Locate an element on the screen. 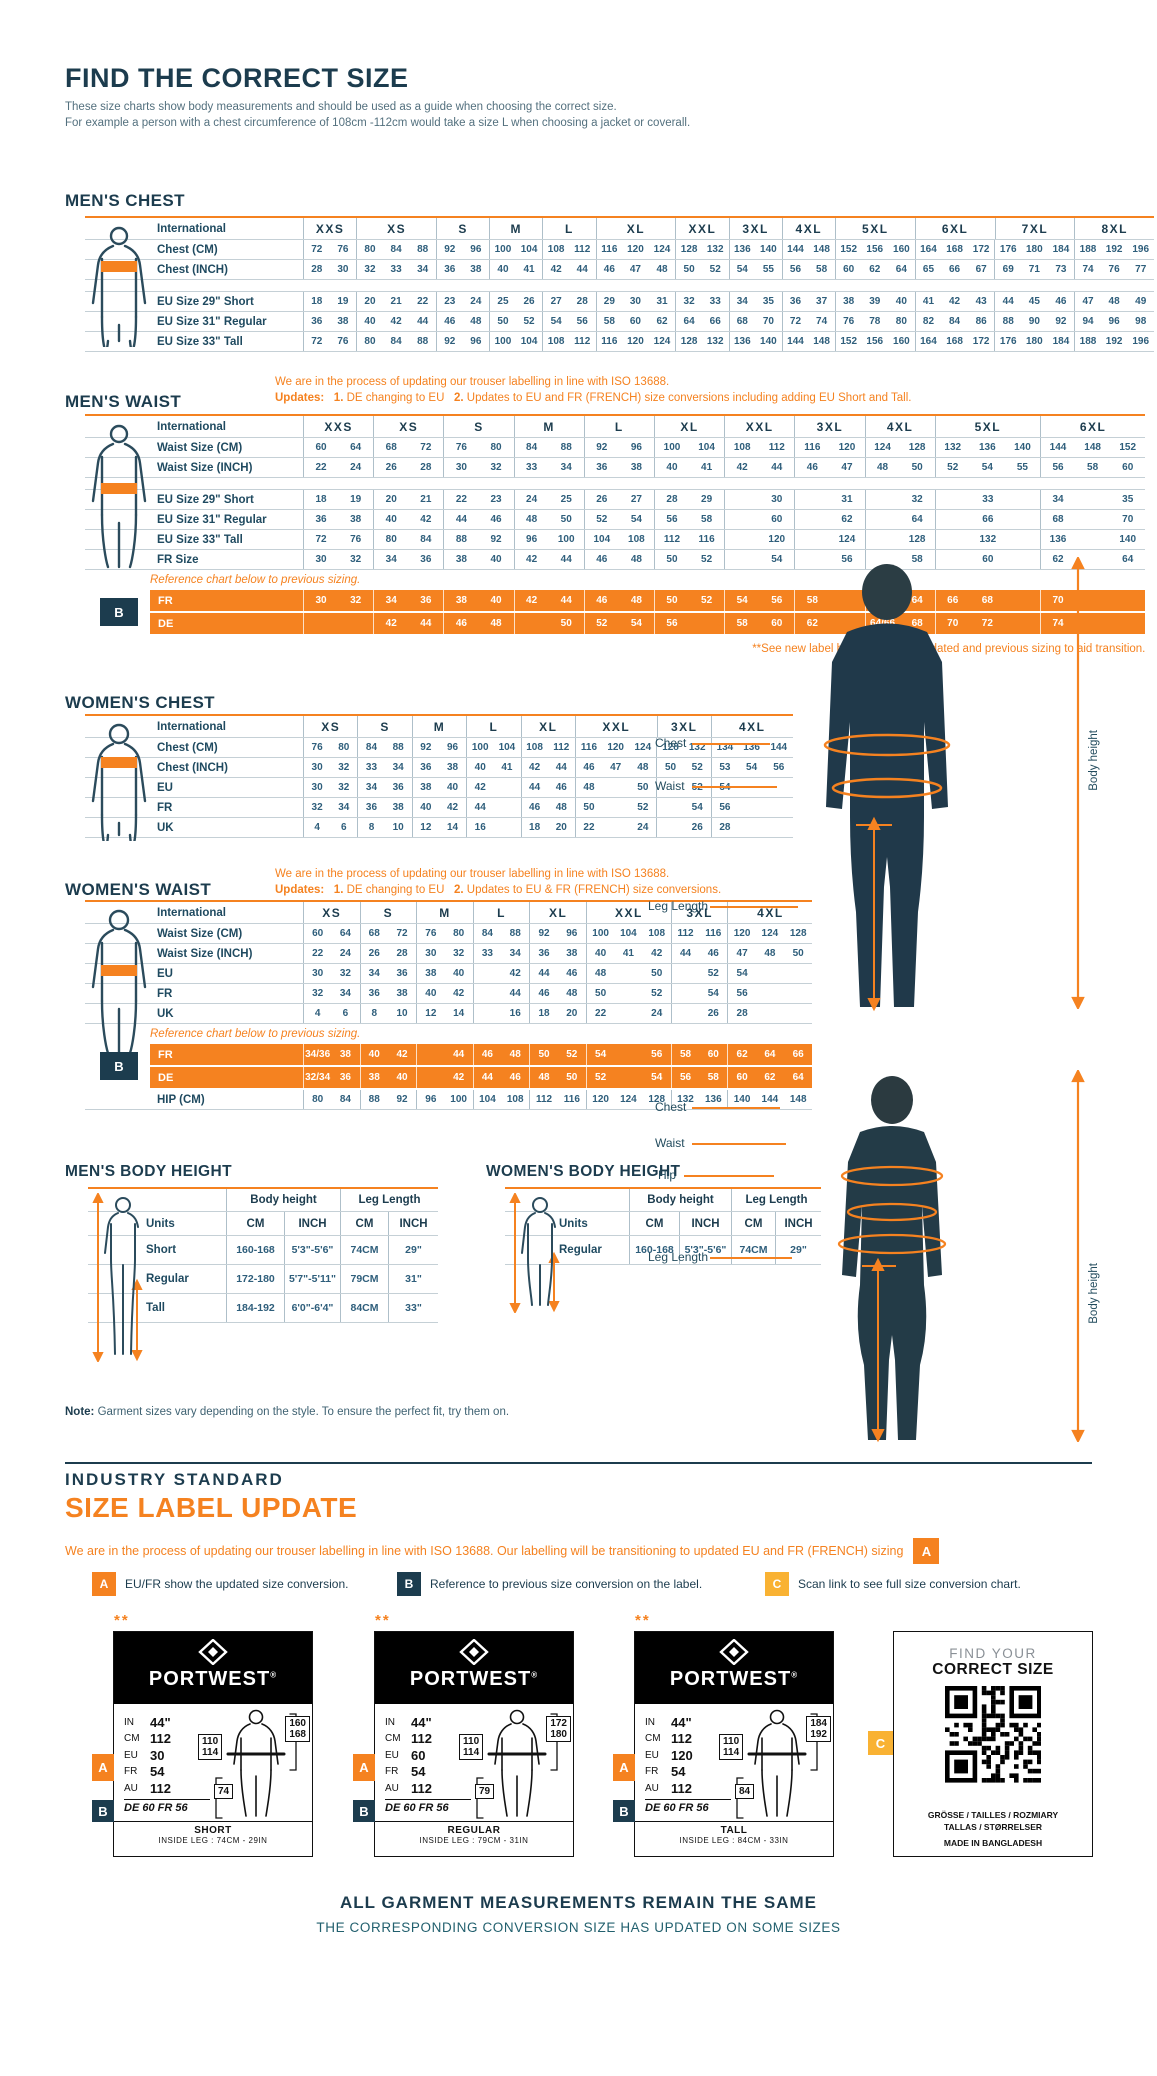 The height and width of the screenshot is (2076, 1157). transition-stars: ** is located at coordinates (122, 1620).